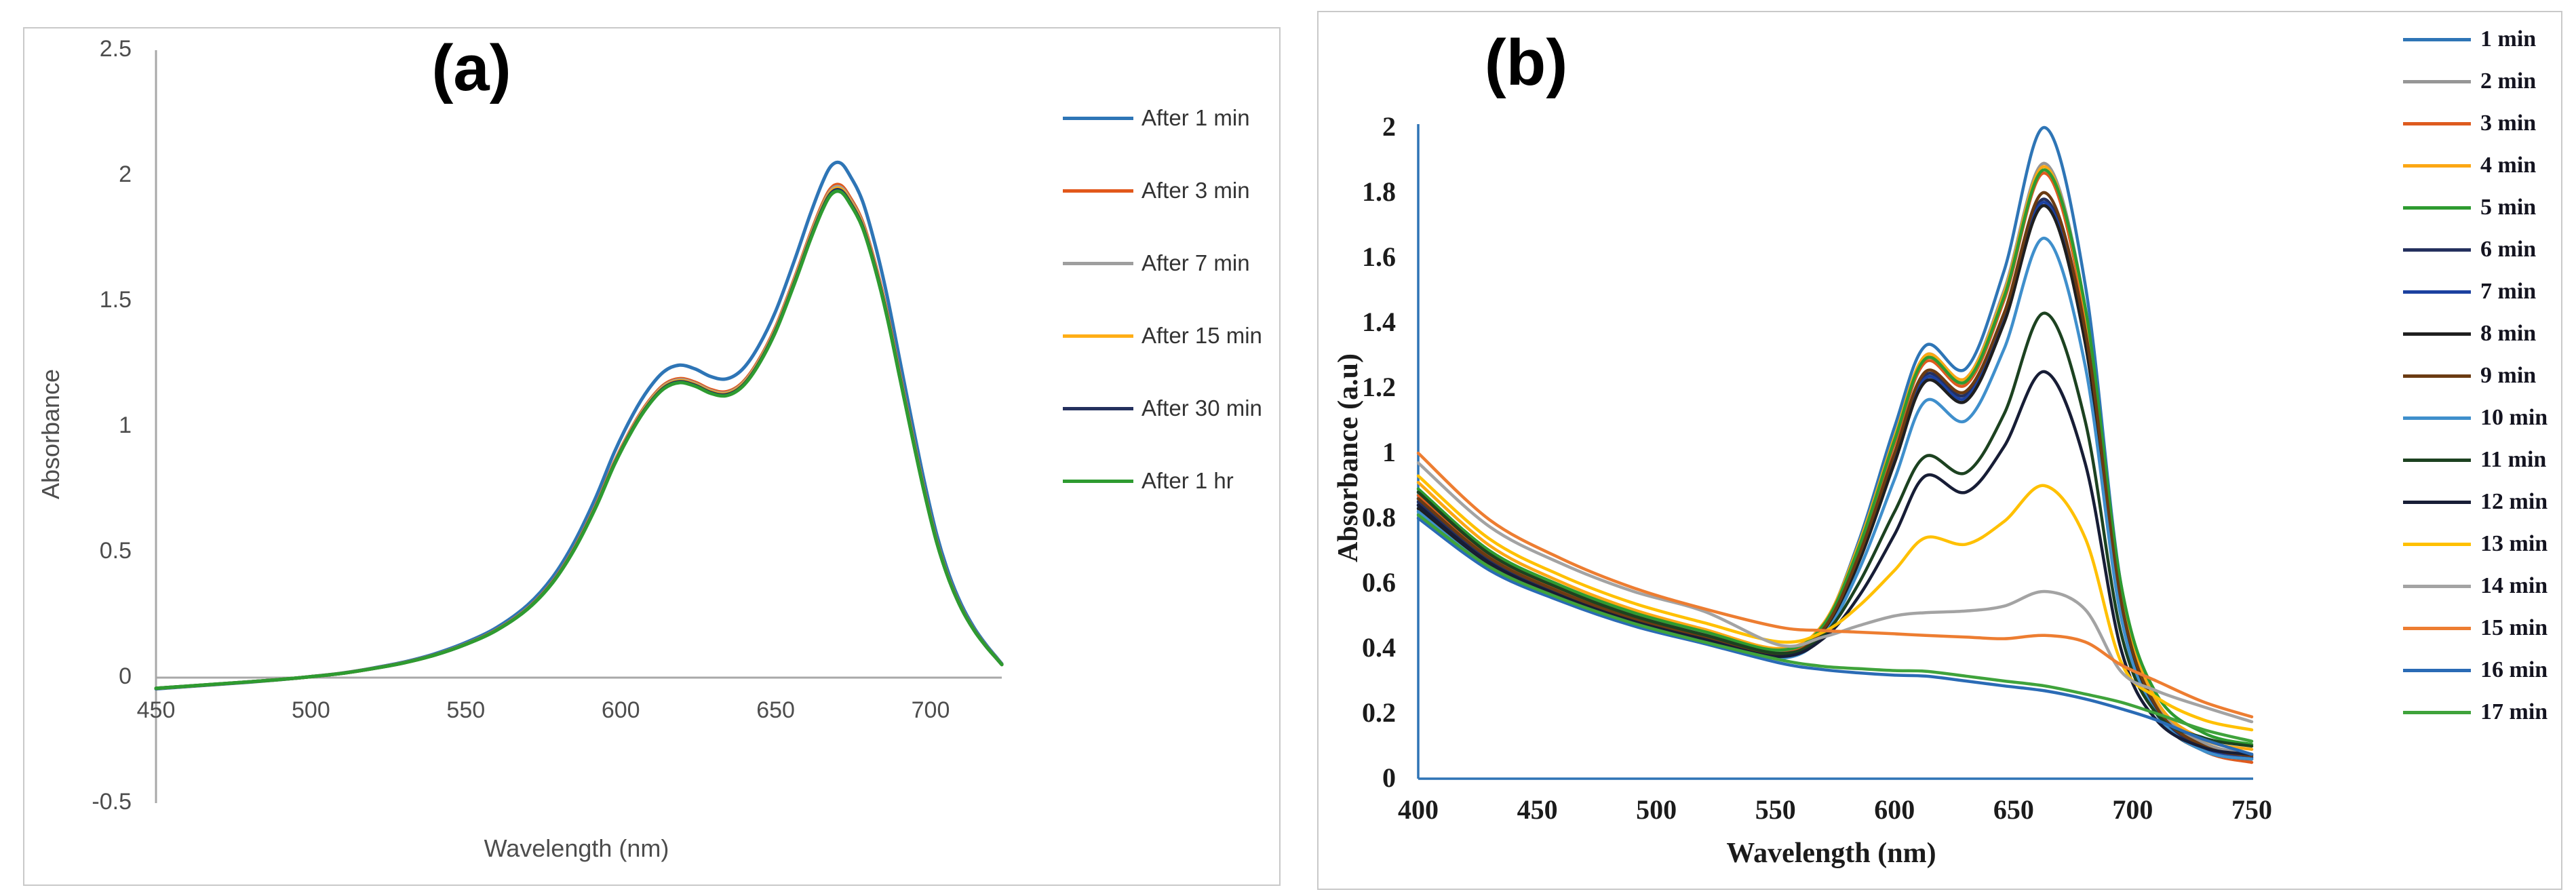  What do you see at coordinates (2508, 333) in the screenshot?
I see `legend-label: 8 min` at bounding box center [2508, 333].